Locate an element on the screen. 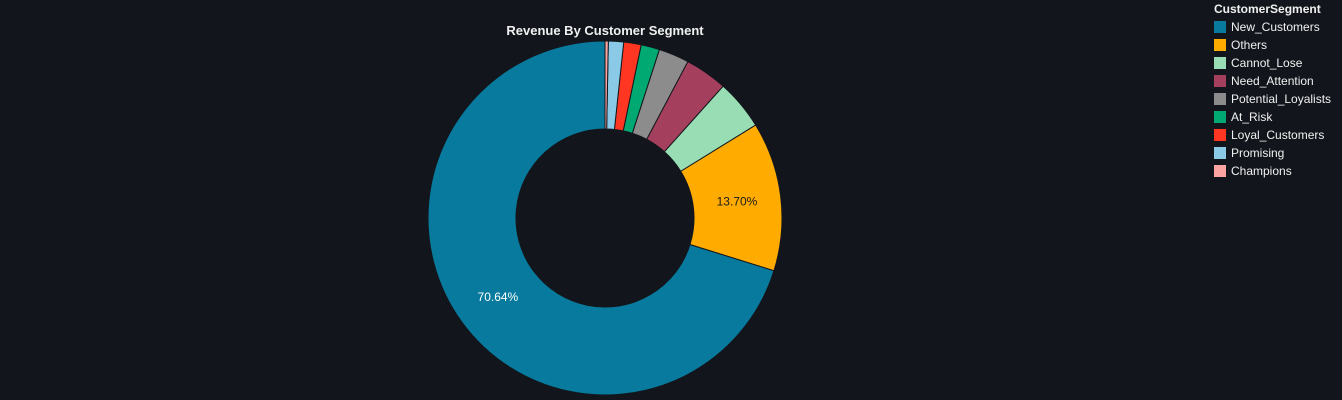  legend-item-potential-loyalists: Potential_Loyalists is located at coordinates (1272, 99).